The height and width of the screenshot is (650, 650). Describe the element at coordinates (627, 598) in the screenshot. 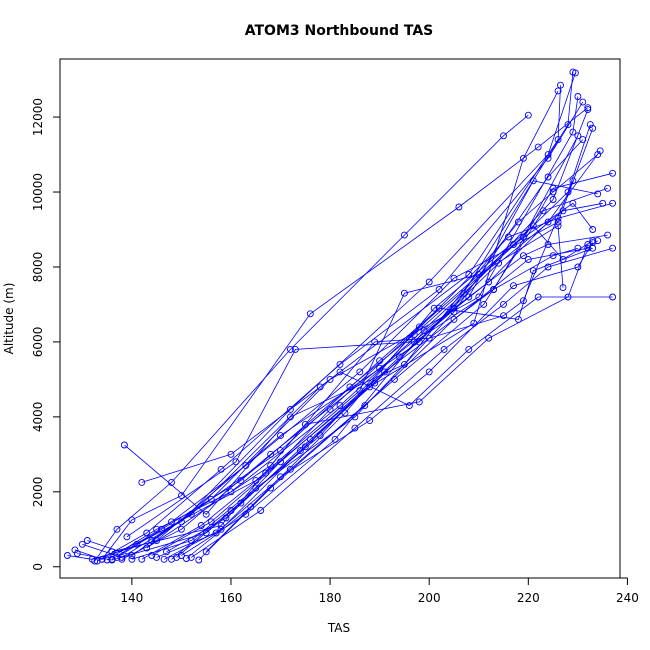

I see `x-tick-label: 240` at that location.